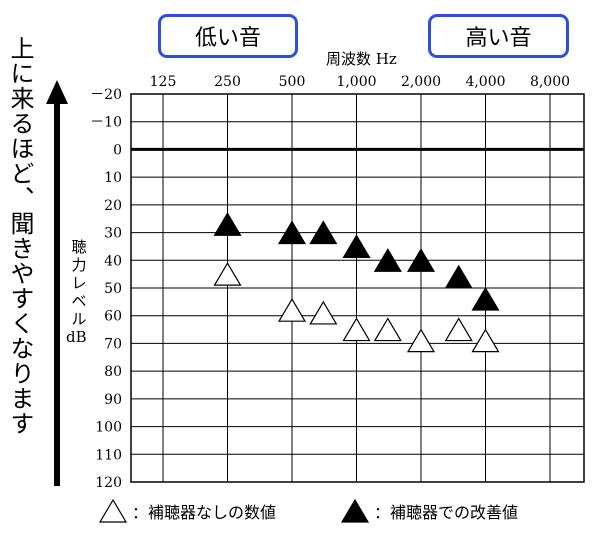  What do you see at coordinates (113, 261) in the screenshot?
I see `y-tick-label: 40` at bounding box center [113, 261].